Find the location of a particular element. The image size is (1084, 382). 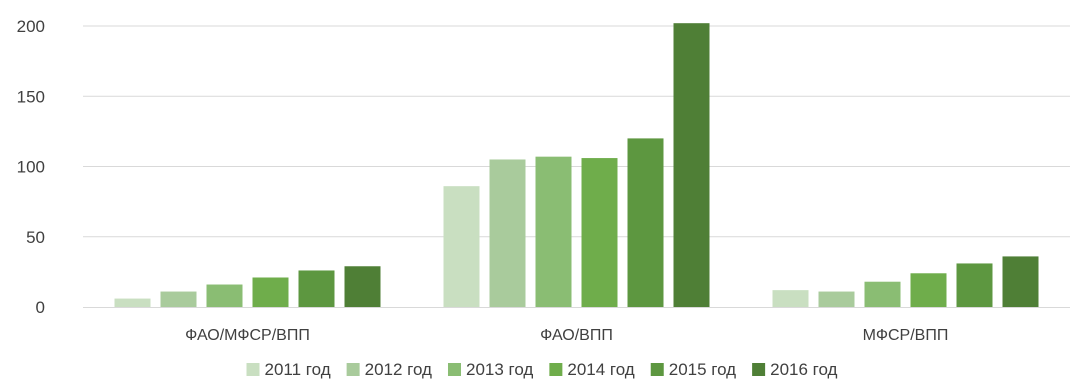

legend-label: 2016 год is located at coordinates (803, 369).